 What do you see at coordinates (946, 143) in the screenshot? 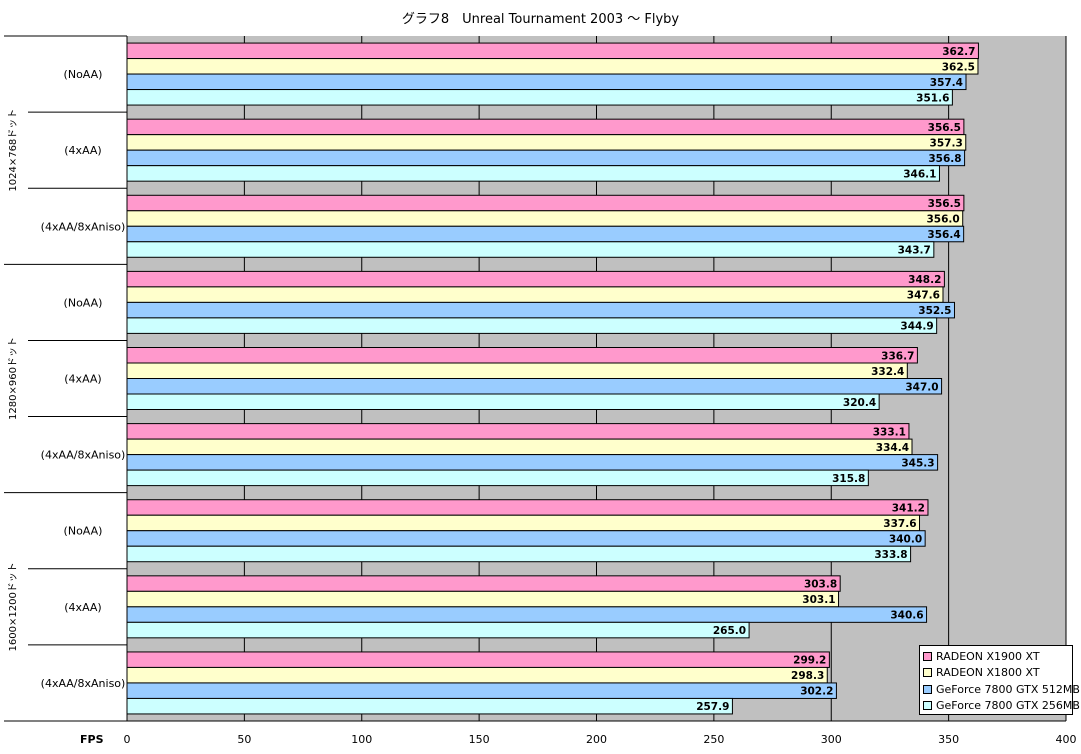
I see `data-label: 357.3` at bounding box center [946, 143].